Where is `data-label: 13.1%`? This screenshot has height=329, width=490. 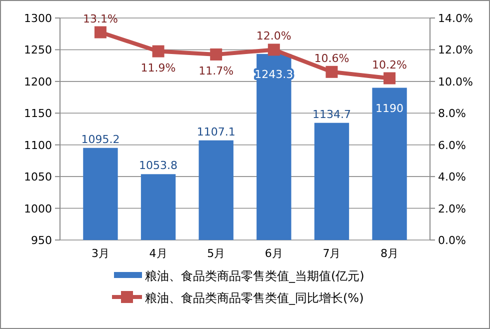 data-label: 13.1% is located at coordinates (100, 19).